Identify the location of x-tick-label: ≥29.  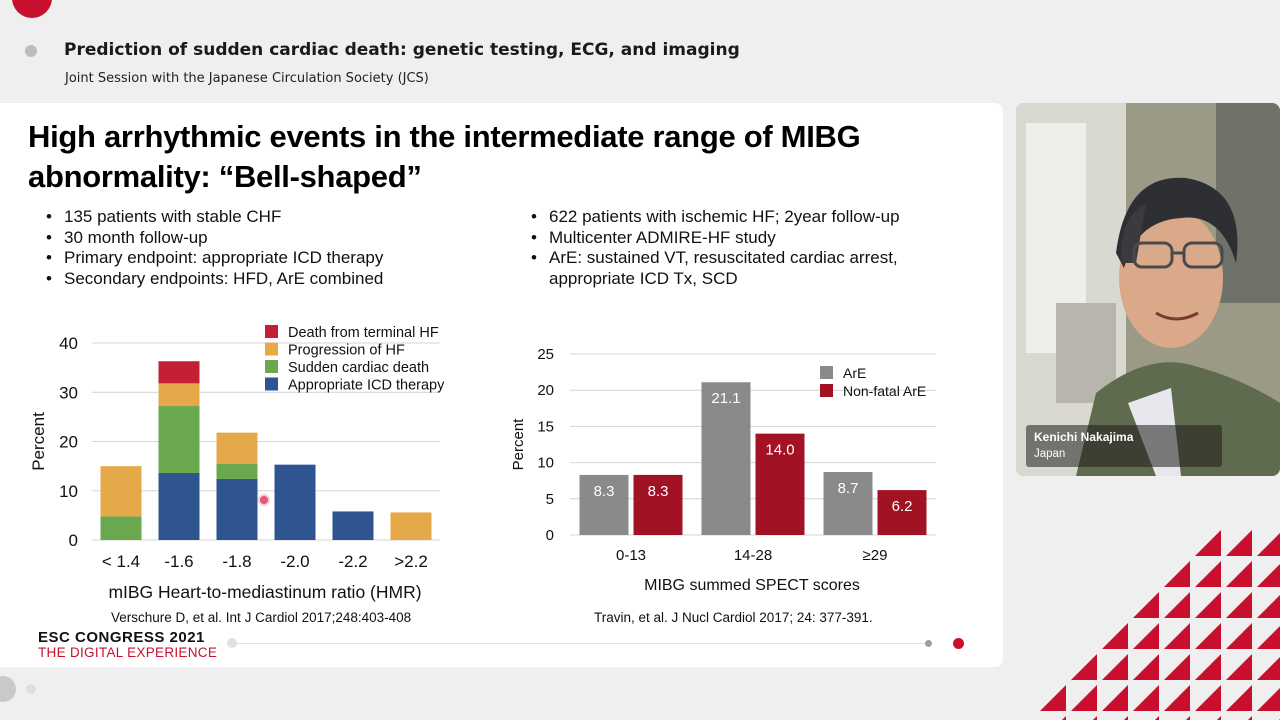
(875, 555).